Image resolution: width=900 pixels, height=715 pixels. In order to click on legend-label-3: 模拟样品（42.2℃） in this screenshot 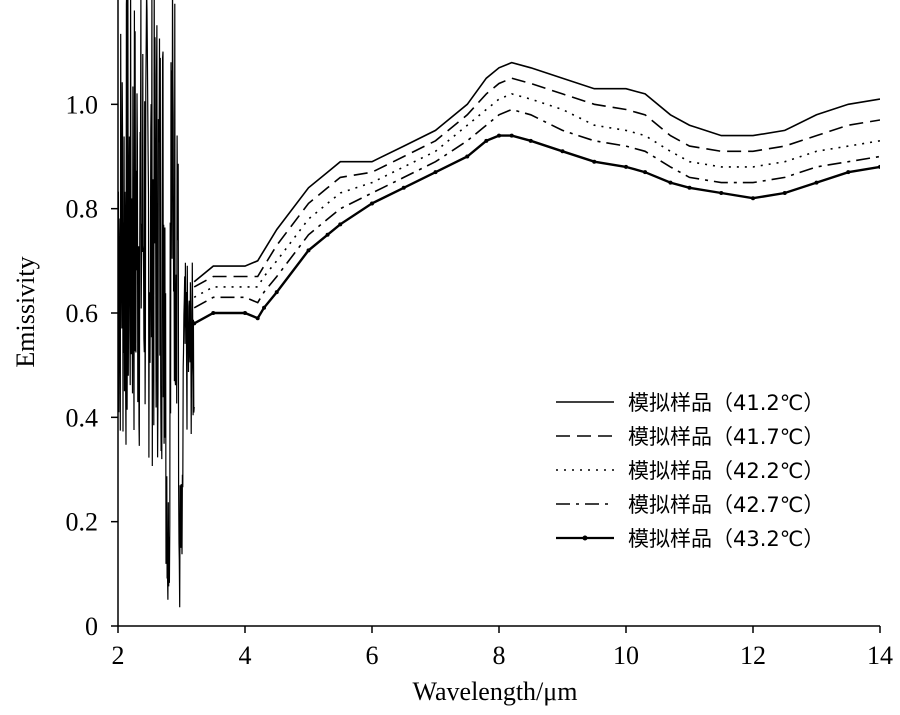, I will do `click(726, 471)`.